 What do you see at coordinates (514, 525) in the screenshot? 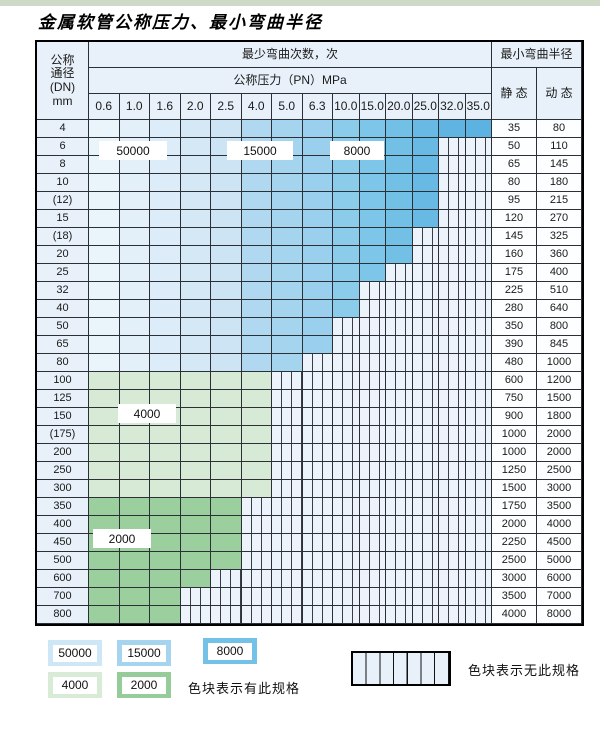
I see `static-radius-value: 2000` at bounding box center [514, 525].